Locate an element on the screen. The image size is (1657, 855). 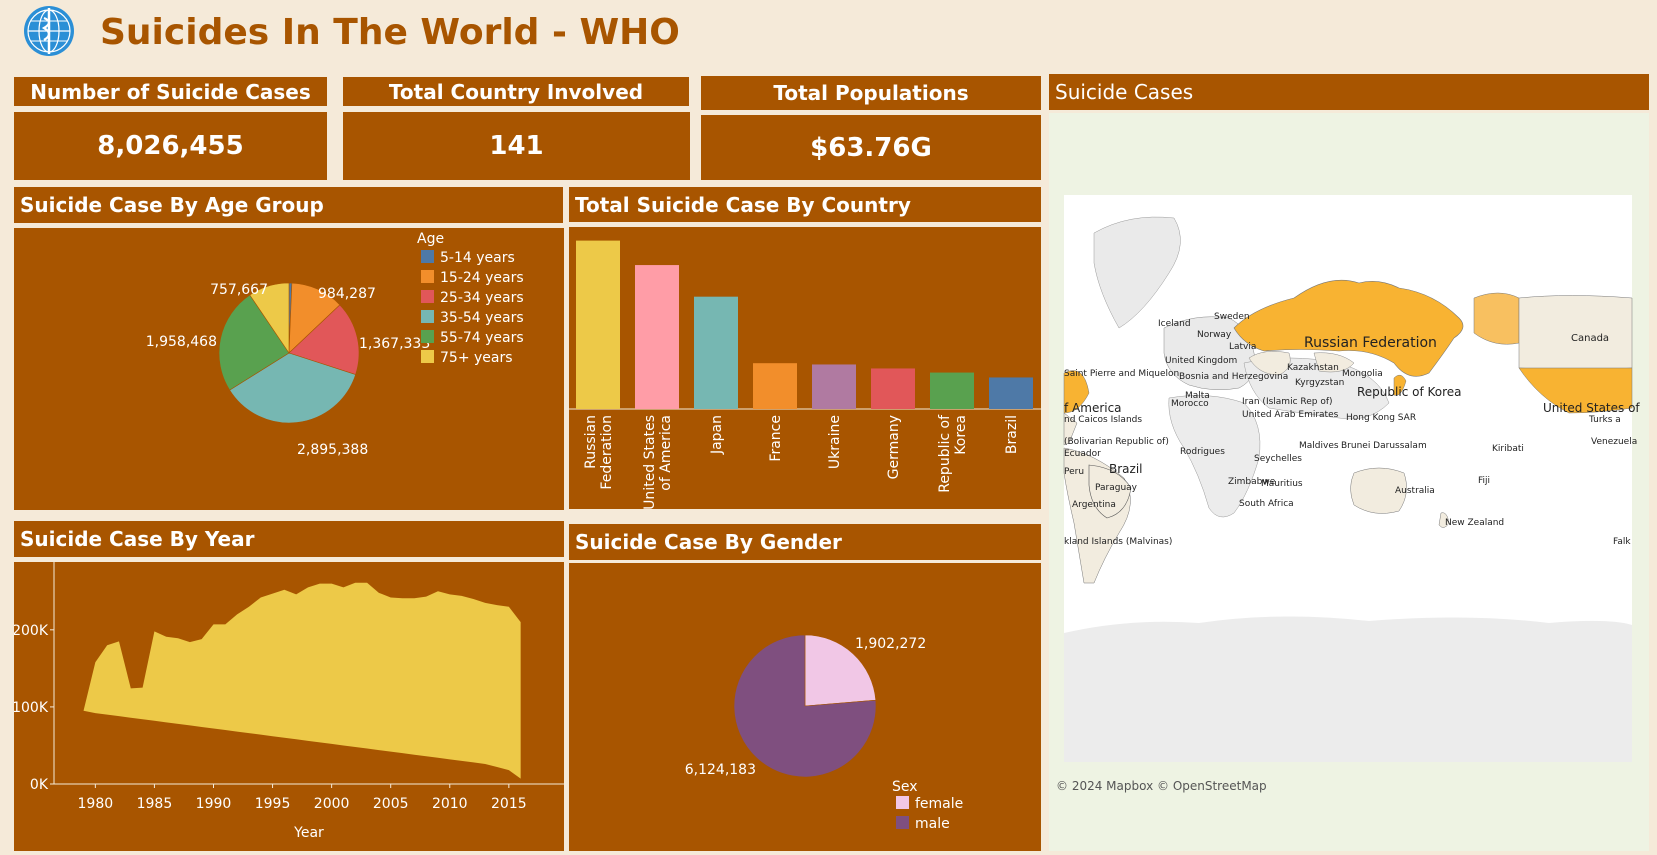
gender-slice-female is located at coordinates (840, 670).